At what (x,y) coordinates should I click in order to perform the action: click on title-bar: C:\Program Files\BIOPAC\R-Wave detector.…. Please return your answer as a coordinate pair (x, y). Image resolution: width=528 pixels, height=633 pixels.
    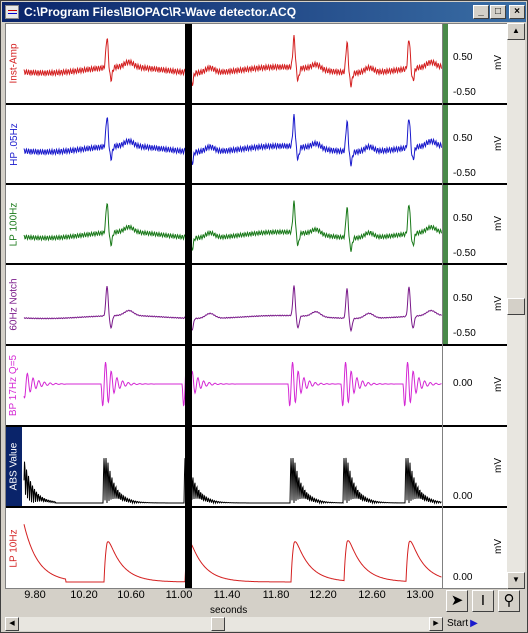
    Looking at the image, I should click on (264, 12).